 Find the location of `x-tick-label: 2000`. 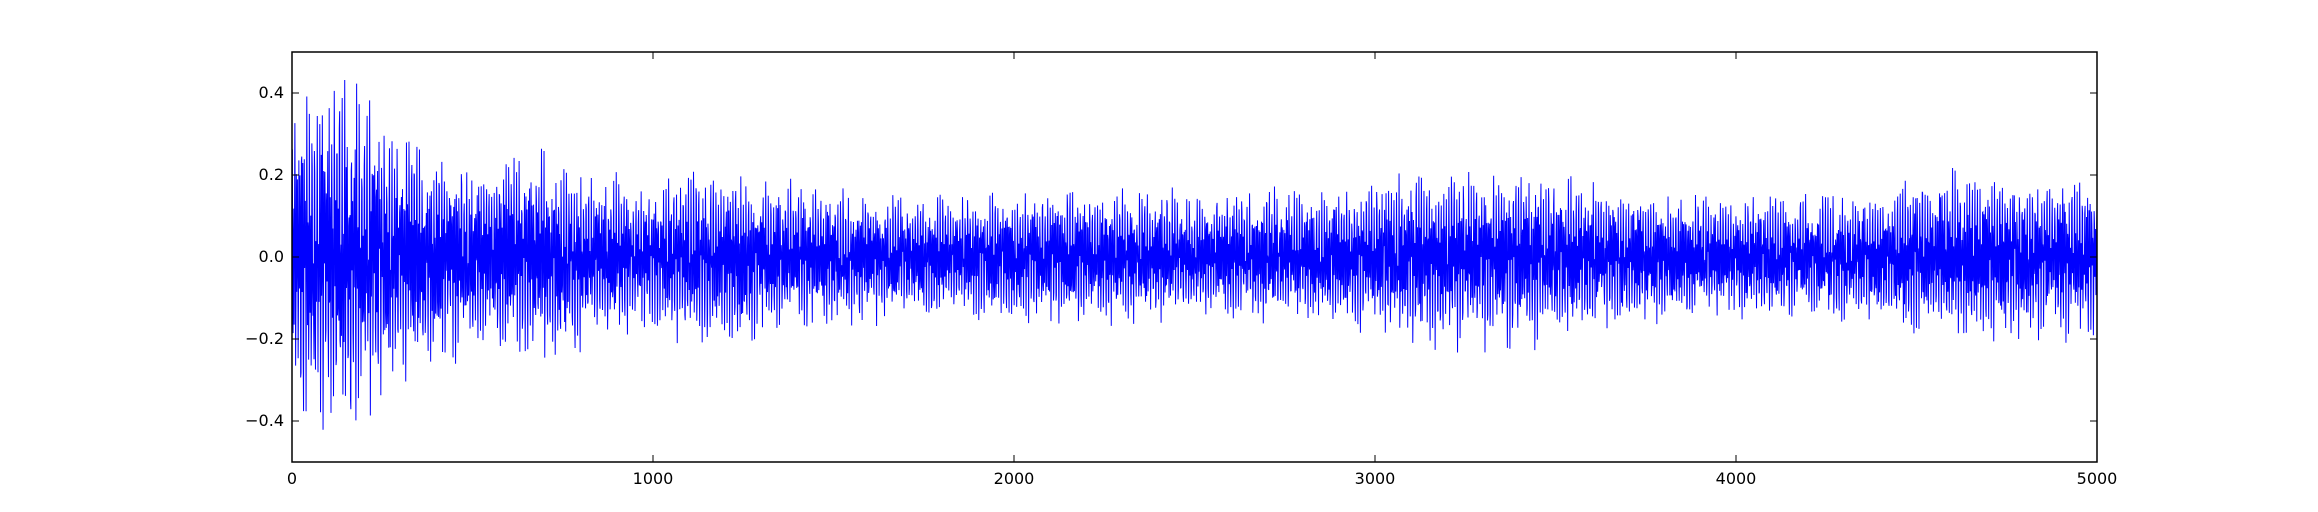

x-tick-label: 2000 is located at coordinates (1014, 478).